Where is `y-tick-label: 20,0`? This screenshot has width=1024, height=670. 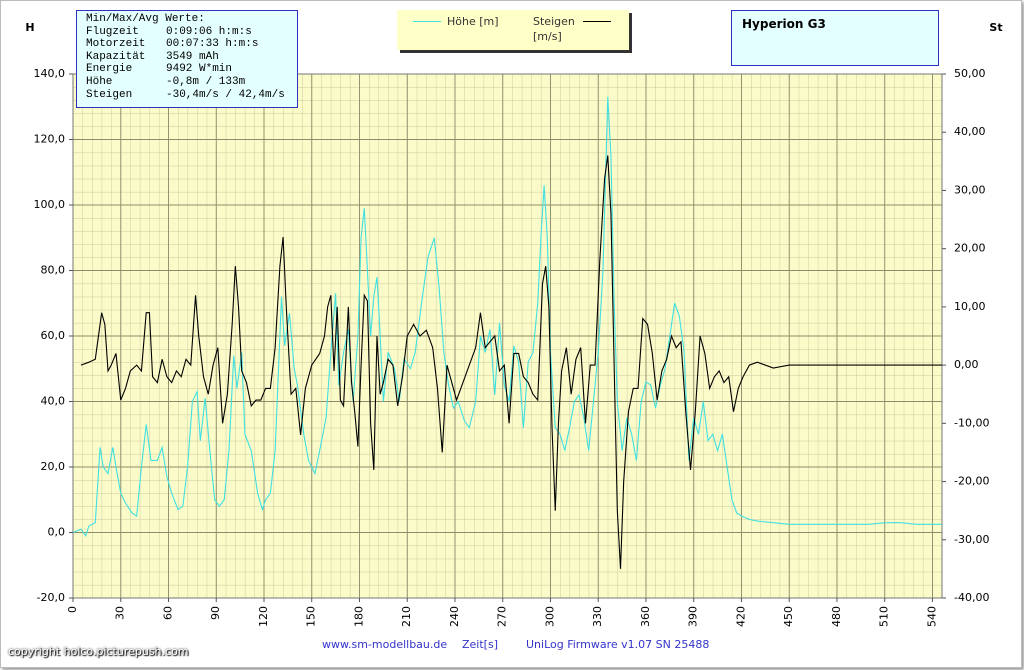 y-tick-label: 20,0 is located at coordinates (53, 466).